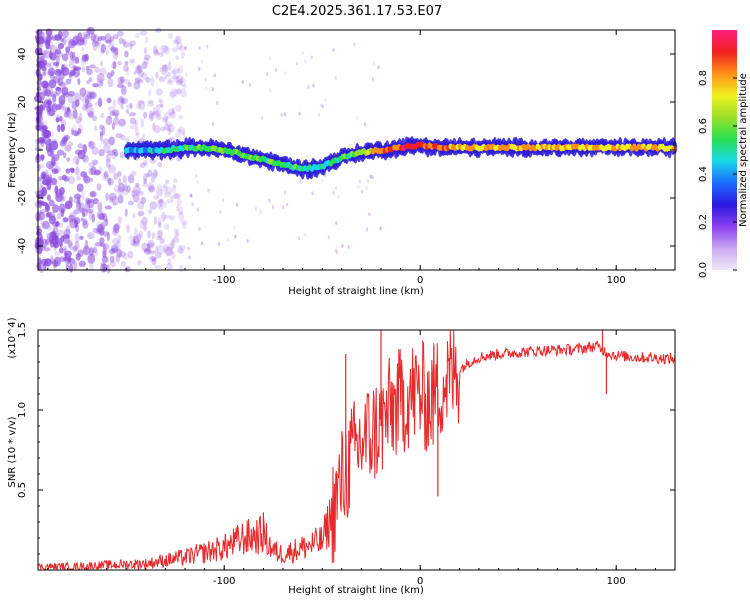 The width and height of the screenshot is (750, 600). I want to click on track-core, so click(674, 148).